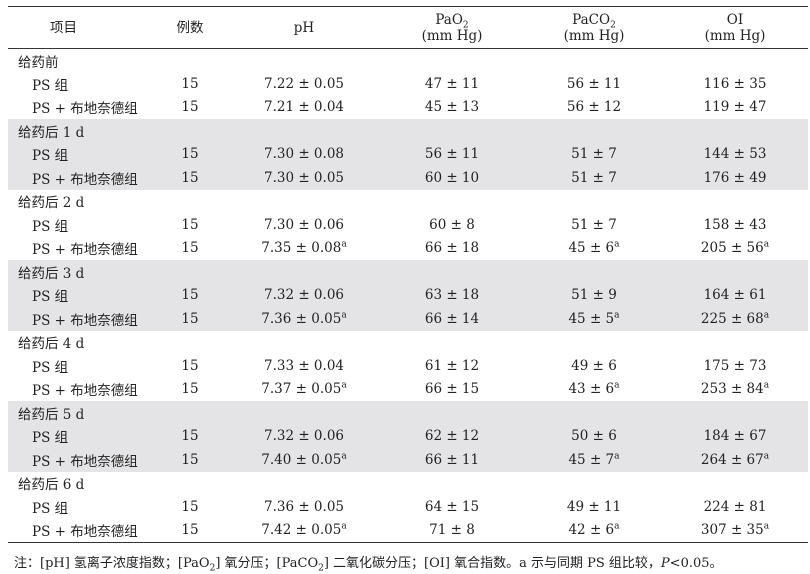  What do you see at coordinates (732, 459) in the screenshot?
I see `oi-cell-value: 264 ± 67` at bounding box center [732, 459].